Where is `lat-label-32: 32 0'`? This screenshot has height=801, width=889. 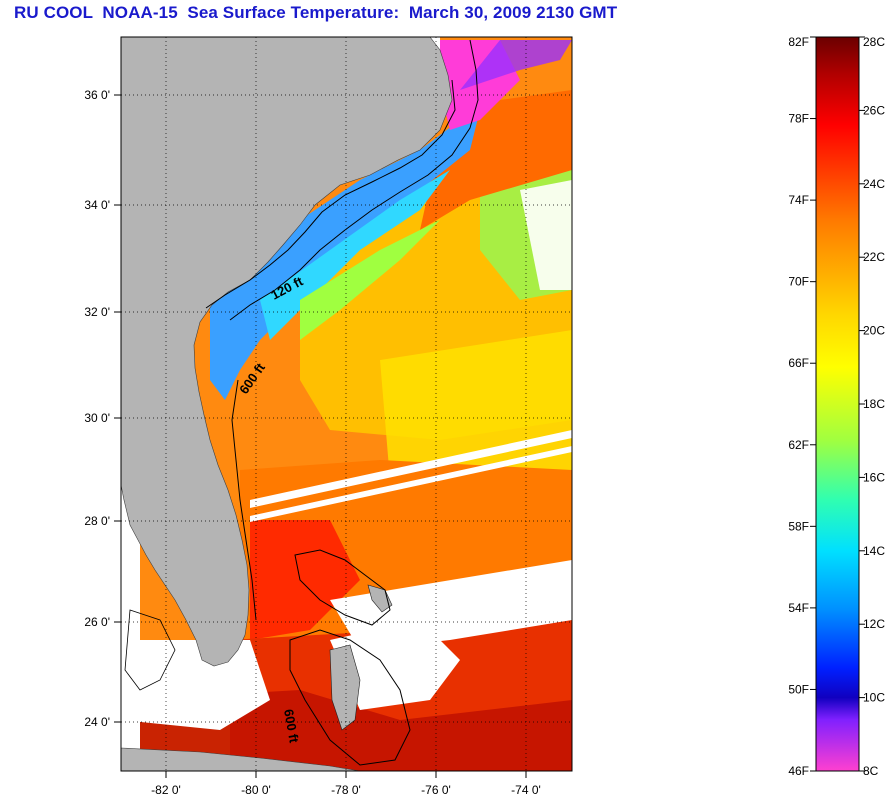 lat-label-32: 32 0' is located at coordinates (97, 312).